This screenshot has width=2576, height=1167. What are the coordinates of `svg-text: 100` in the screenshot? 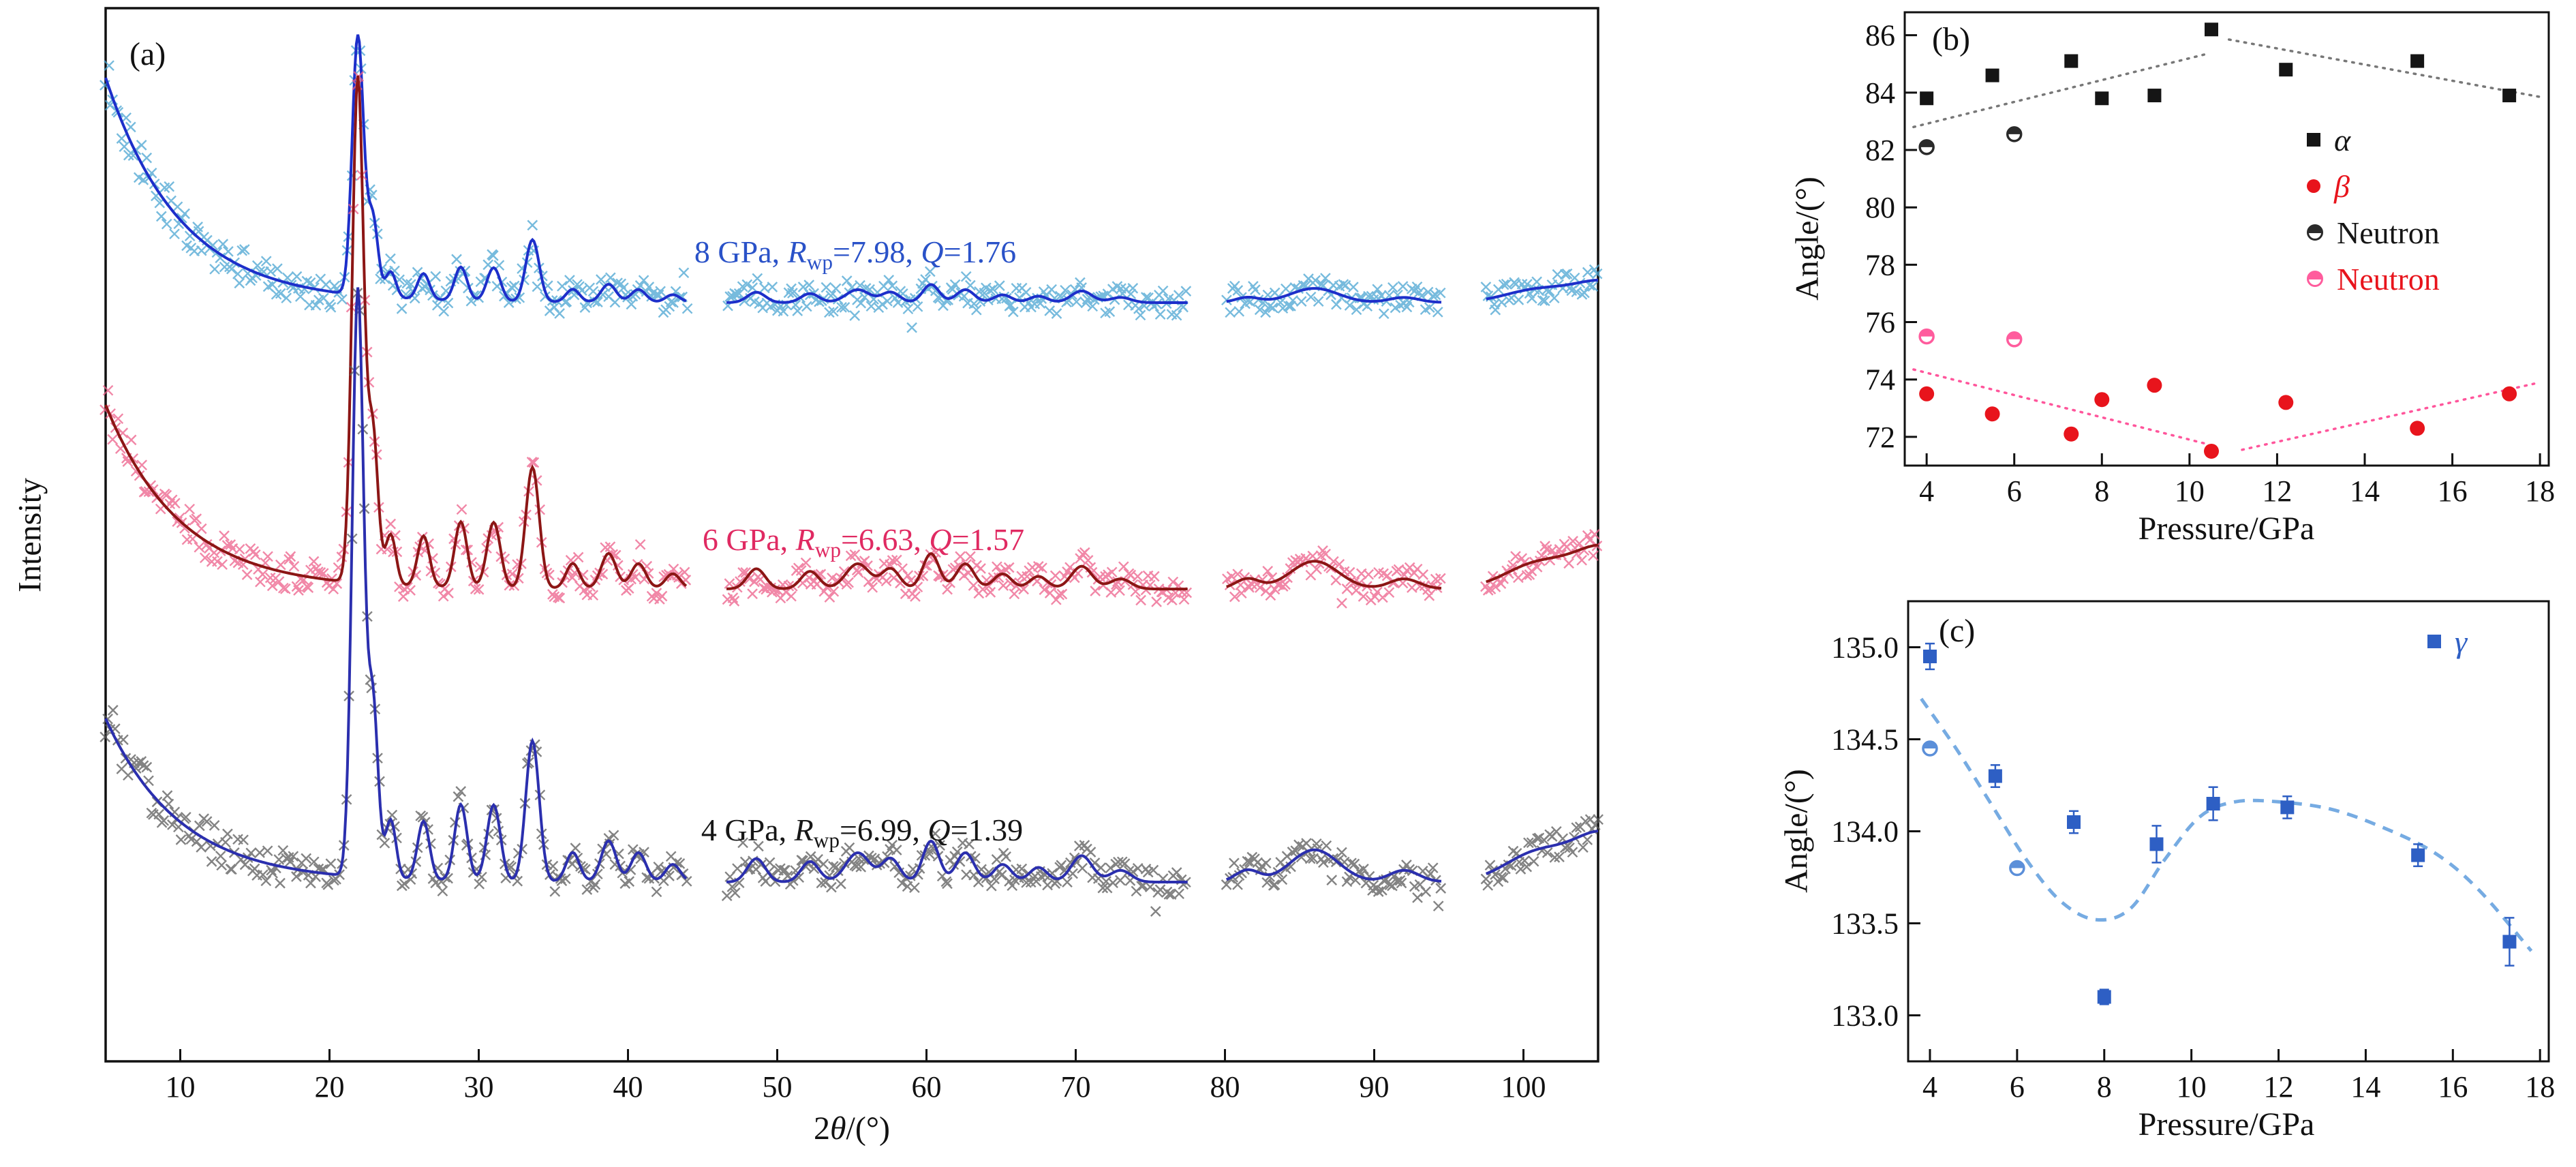 It's located at (1523, 1087).